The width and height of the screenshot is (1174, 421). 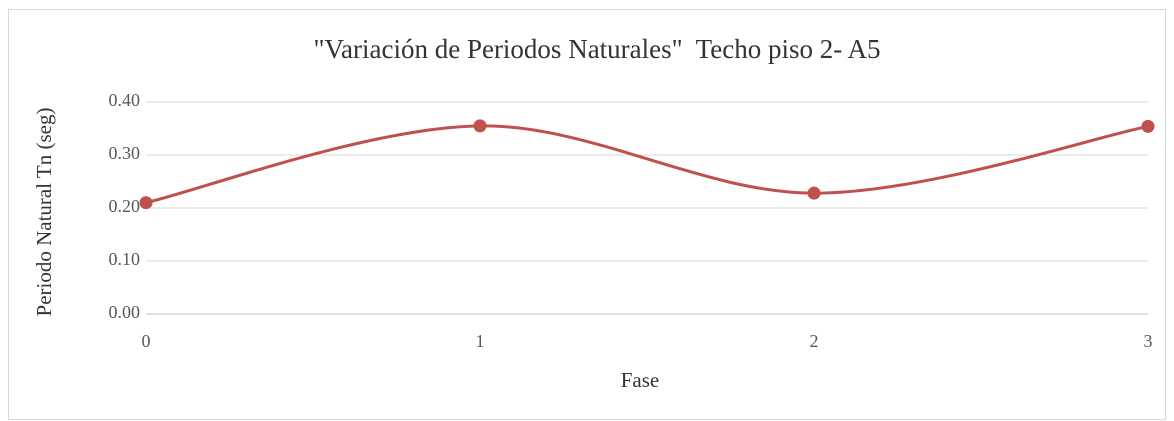 What do you see at coordinates (480, 341) in the screenshot?
I see `x-tick-label: 1` at bounding box center [480, 341].